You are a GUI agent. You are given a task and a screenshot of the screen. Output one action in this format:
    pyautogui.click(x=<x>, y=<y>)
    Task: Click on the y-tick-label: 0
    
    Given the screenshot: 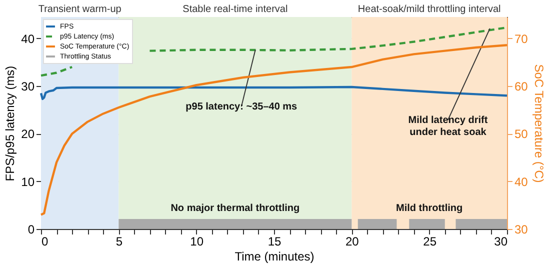 What is the action you would take?
    pyautogui.click(x=31, y=229)
    